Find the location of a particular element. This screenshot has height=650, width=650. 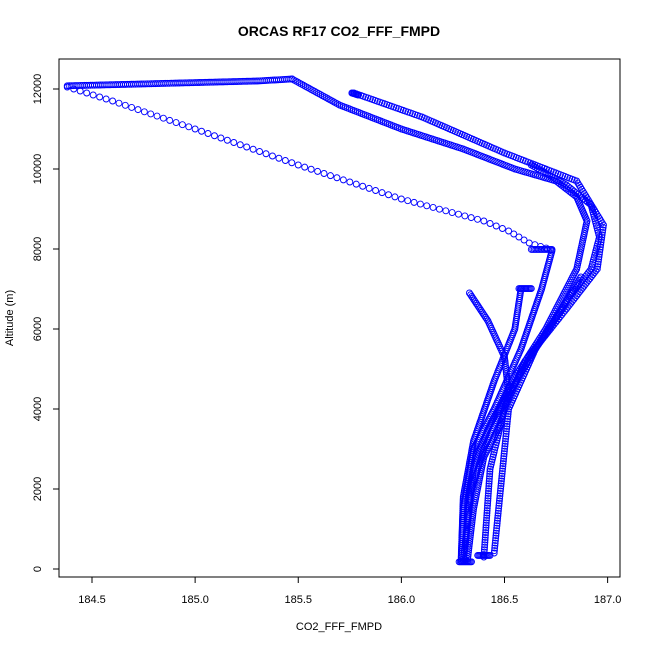

x-tick-label: 185.5 is located at coordinates (298, 600).